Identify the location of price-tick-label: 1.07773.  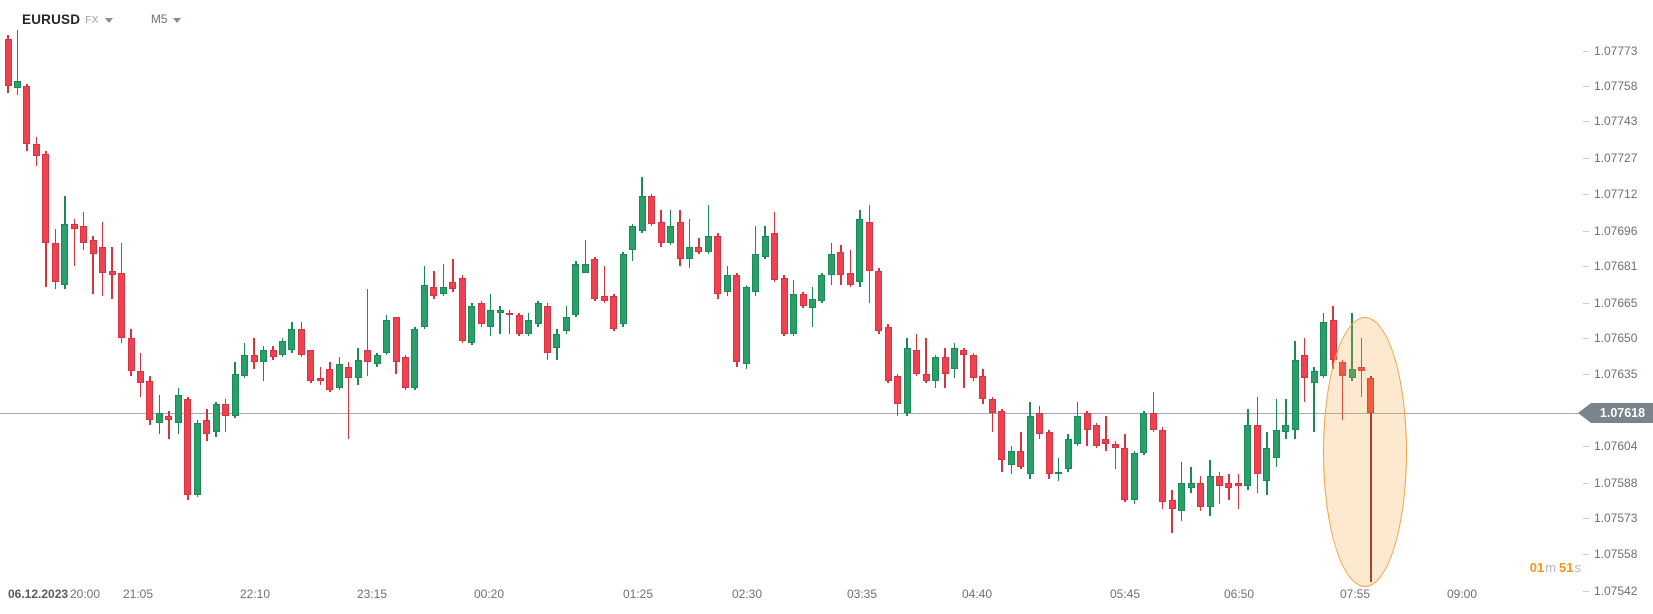
(1616, 51).